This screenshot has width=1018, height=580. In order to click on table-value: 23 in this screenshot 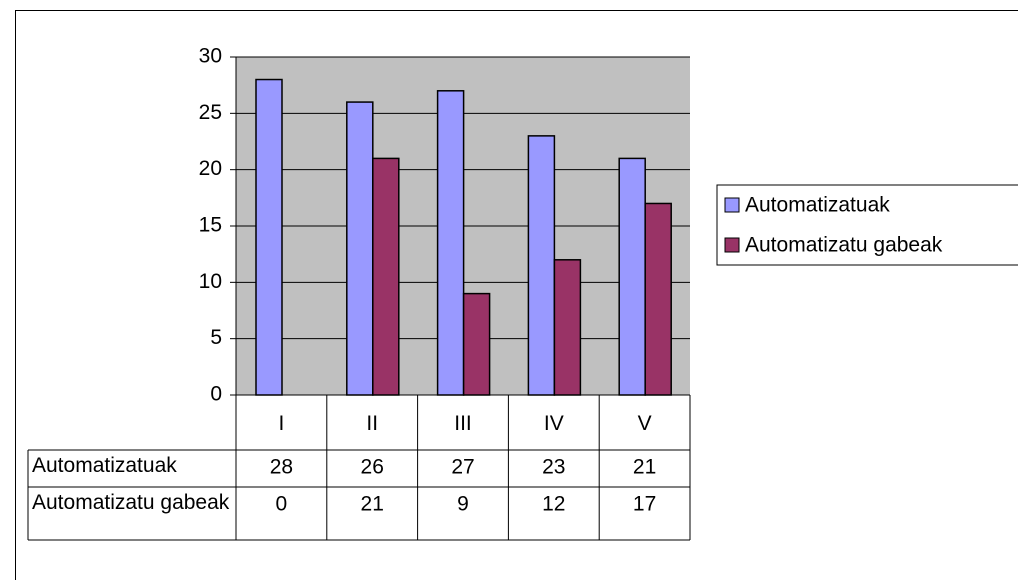, I will do `click(553, 467)`.